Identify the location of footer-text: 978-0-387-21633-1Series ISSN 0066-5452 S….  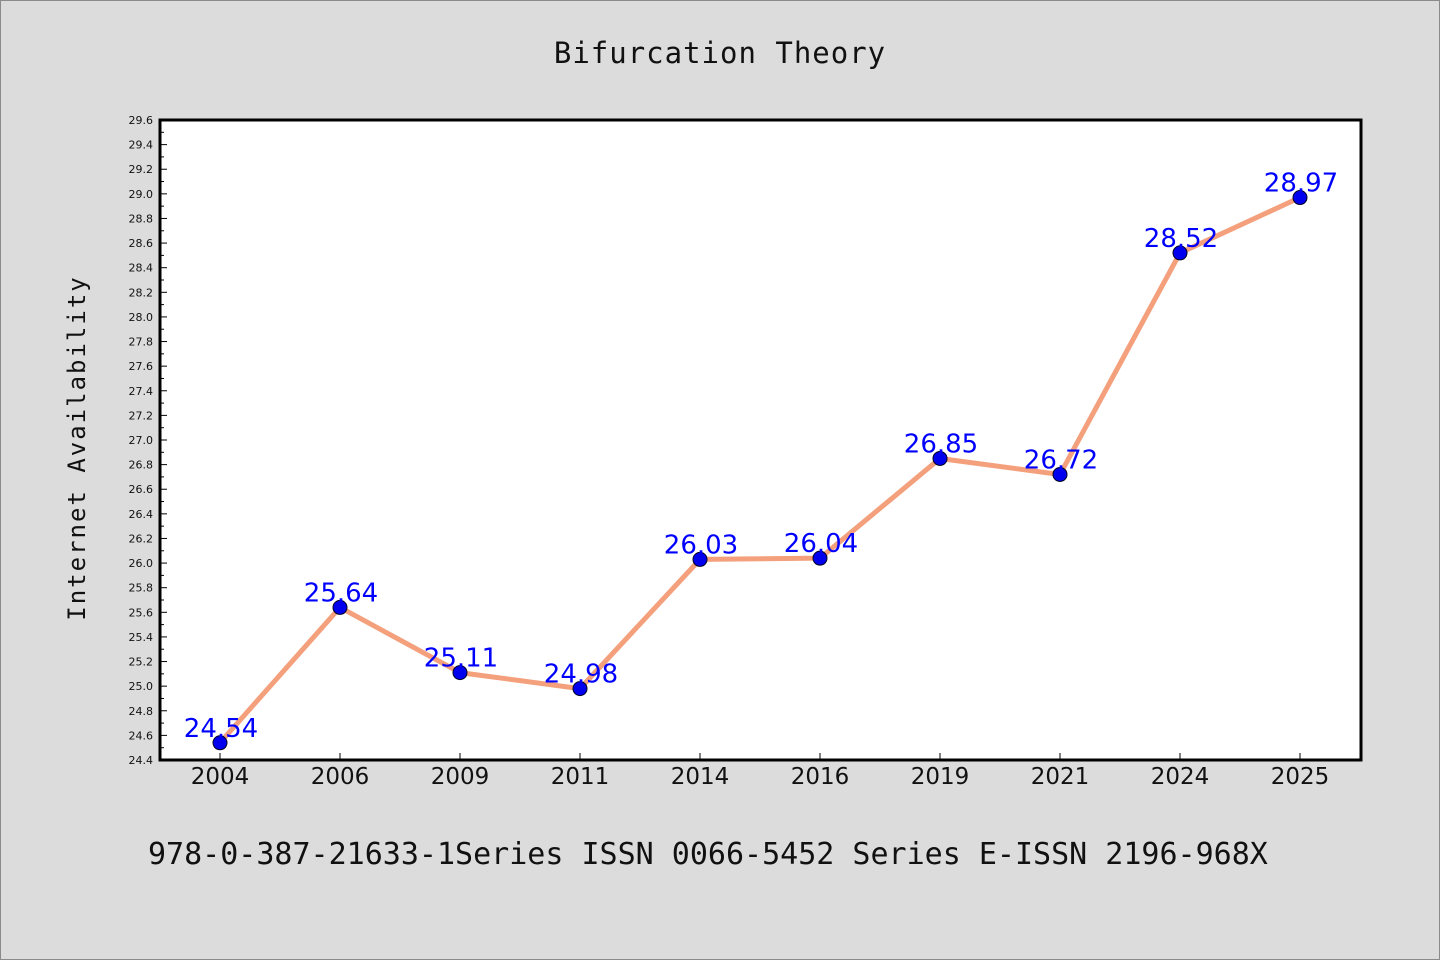
(708, 854).